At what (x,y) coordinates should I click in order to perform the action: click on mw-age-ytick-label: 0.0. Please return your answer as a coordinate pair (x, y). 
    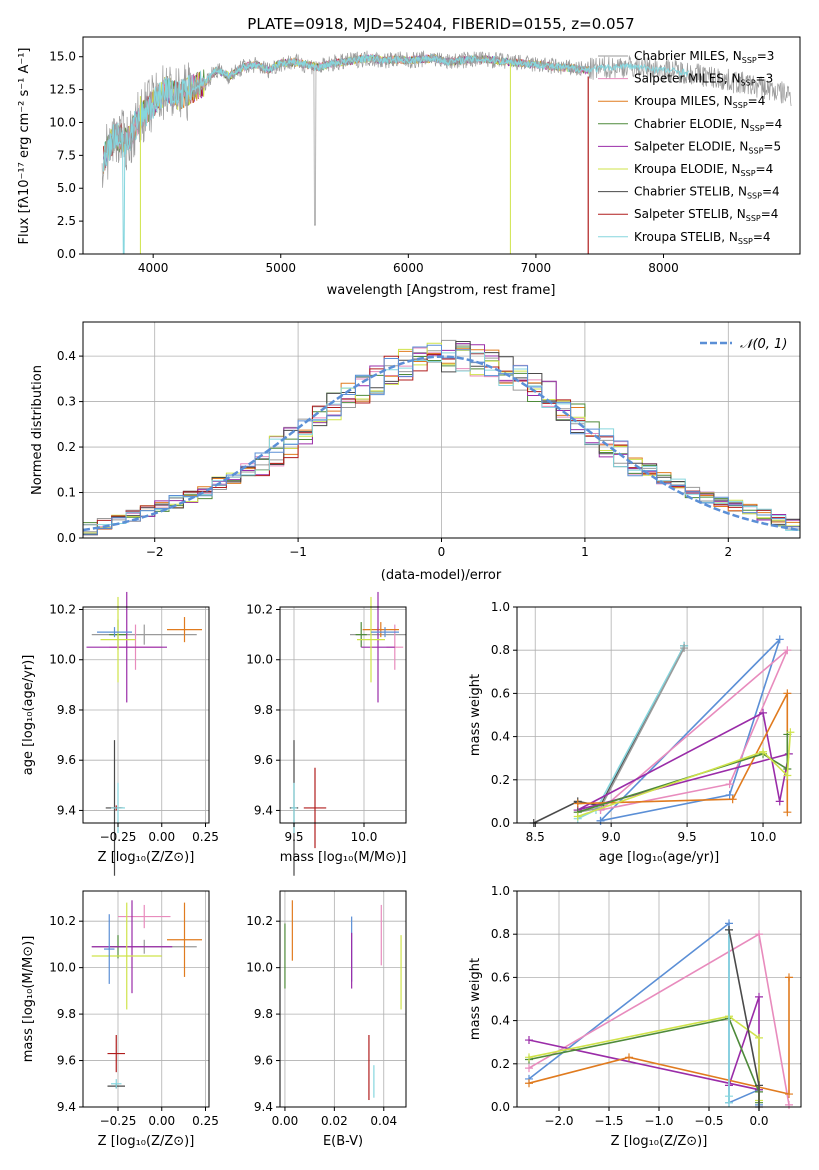
    Looking at the image, I should click on (500, 823).